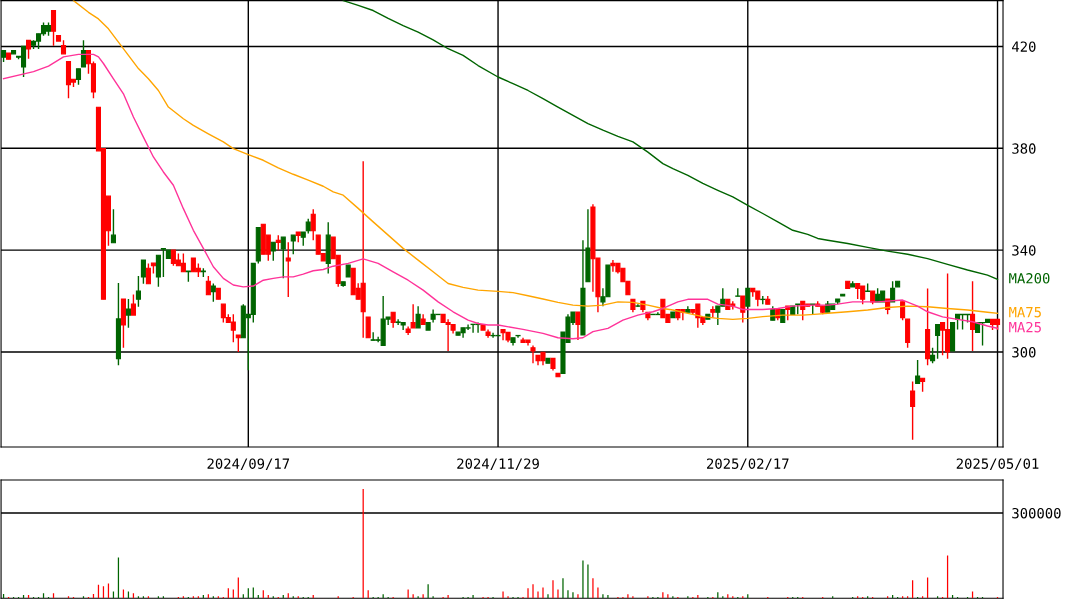 This screenshot has height=600, width=1065. Describe the element at coordinates (248, 464) in the screenshot. I see `x-tick-label: 2024/09/17` at that location.